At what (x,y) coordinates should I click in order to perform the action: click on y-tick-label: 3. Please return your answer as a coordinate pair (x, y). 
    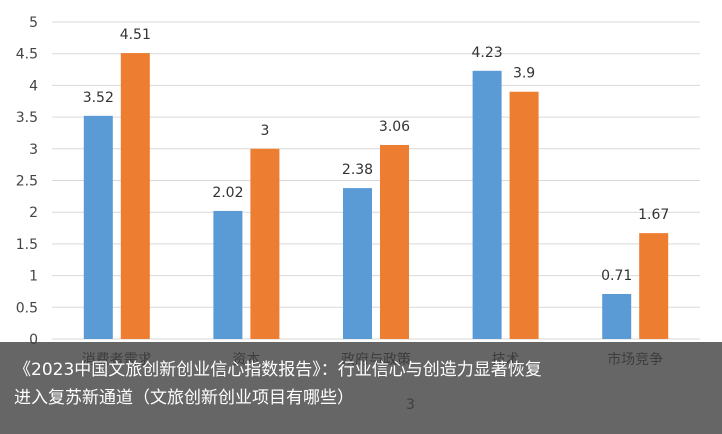
    Looking at the image, I should click on (33, 150).